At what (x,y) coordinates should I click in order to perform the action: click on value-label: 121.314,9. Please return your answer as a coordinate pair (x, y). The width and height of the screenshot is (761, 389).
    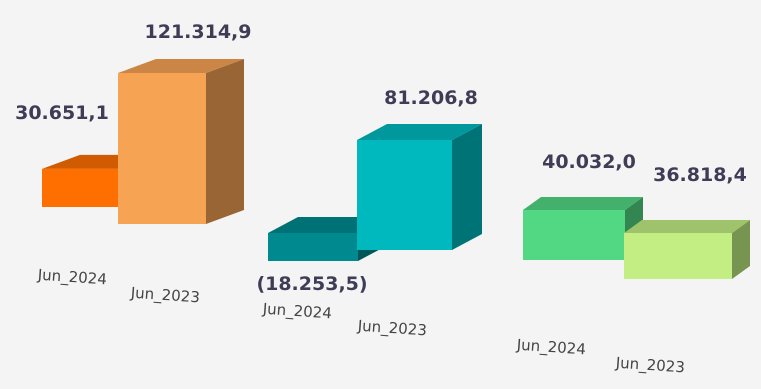
    Looking at the image, I should click on (198, 32).